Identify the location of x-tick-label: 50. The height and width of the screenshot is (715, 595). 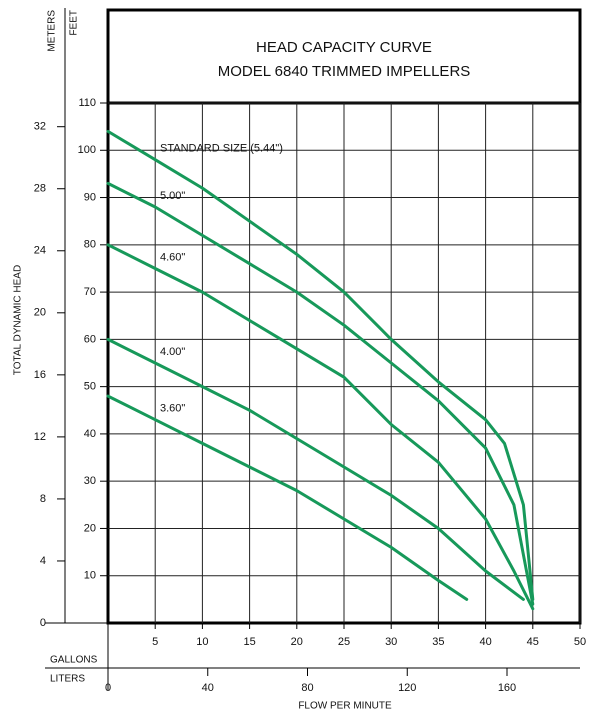
(580, 642).